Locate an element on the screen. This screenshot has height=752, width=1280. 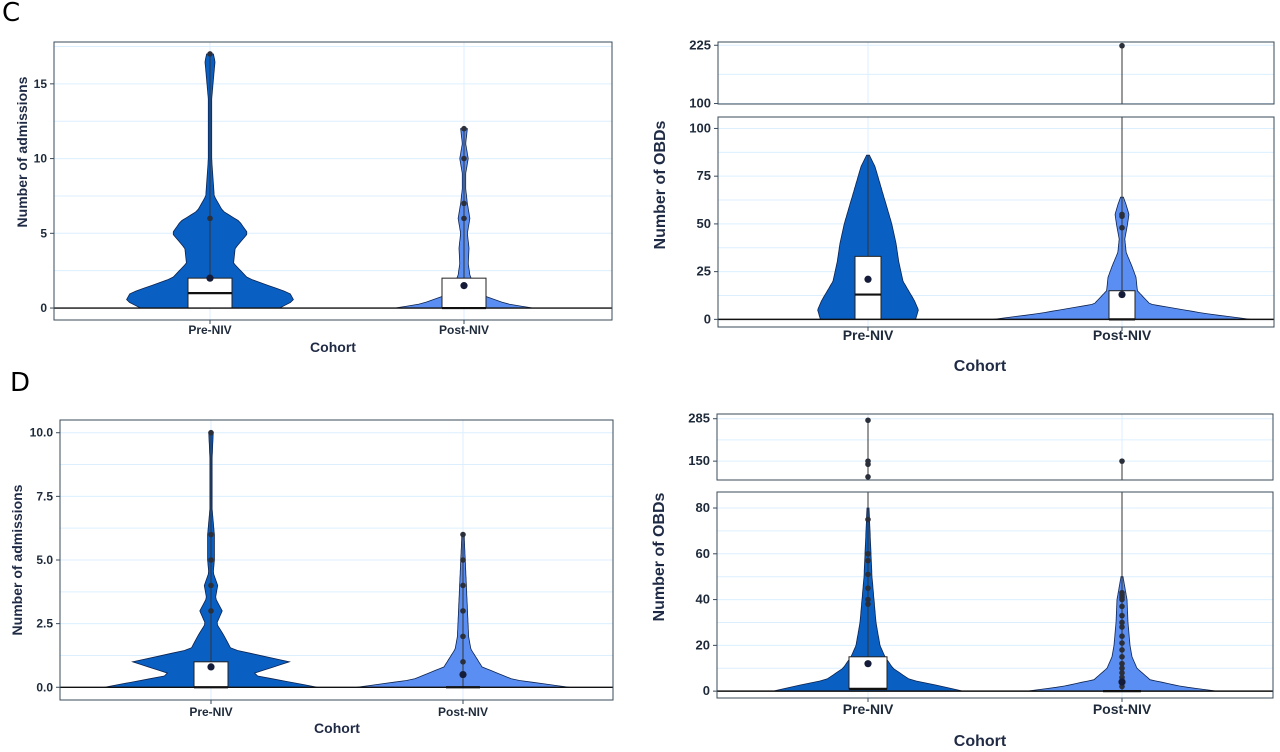
lower-plot-area: 0 25 50 75 100 is located at coordinates (981, 222).